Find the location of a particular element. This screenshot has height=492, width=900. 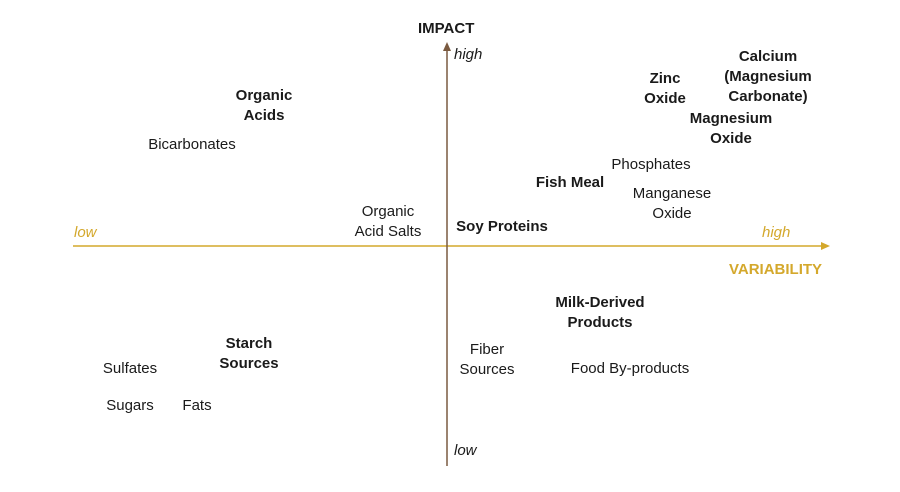

item-label: Starch Sources is located at coordinates (249, 353).